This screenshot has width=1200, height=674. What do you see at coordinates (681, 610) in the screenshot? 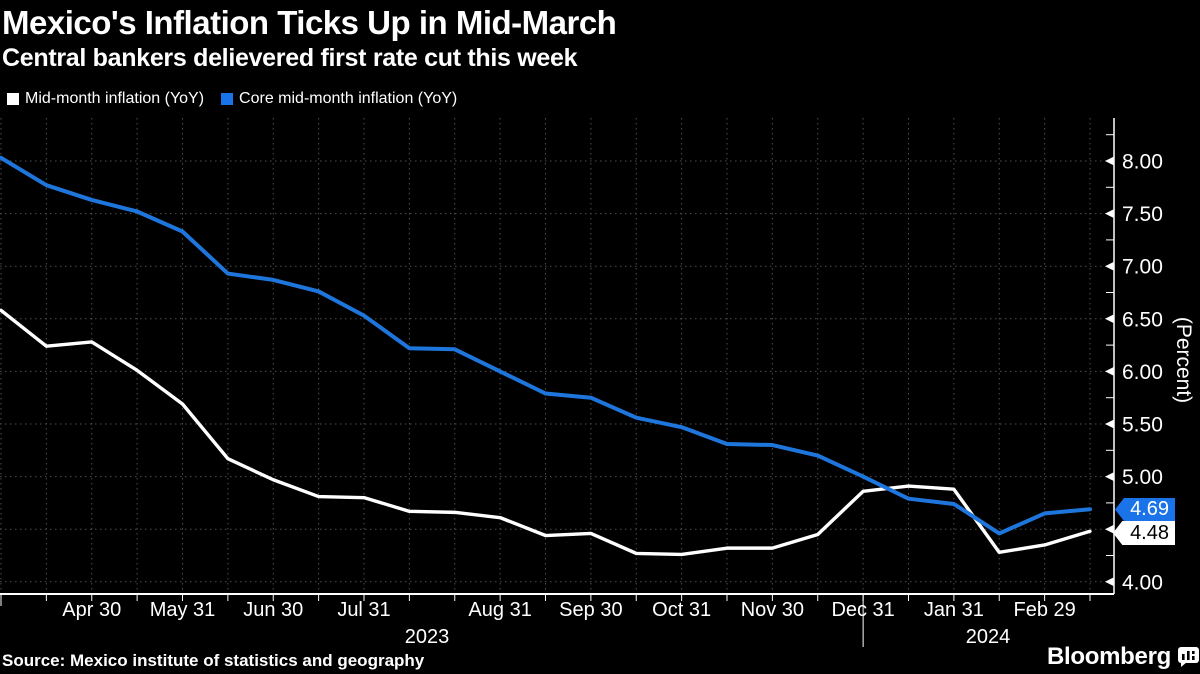
I see `x-tick-label: Oct 31` at bounding box center [681, 610].